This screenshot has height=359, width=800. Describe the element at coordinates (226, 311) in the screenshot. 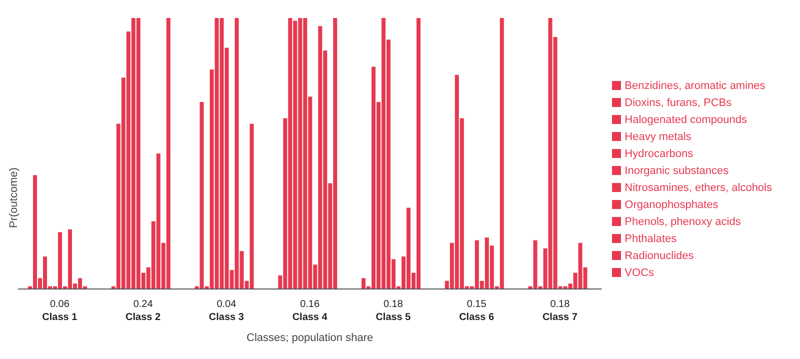

I see `x-tick-label: 0.04 Class 3` at that location.